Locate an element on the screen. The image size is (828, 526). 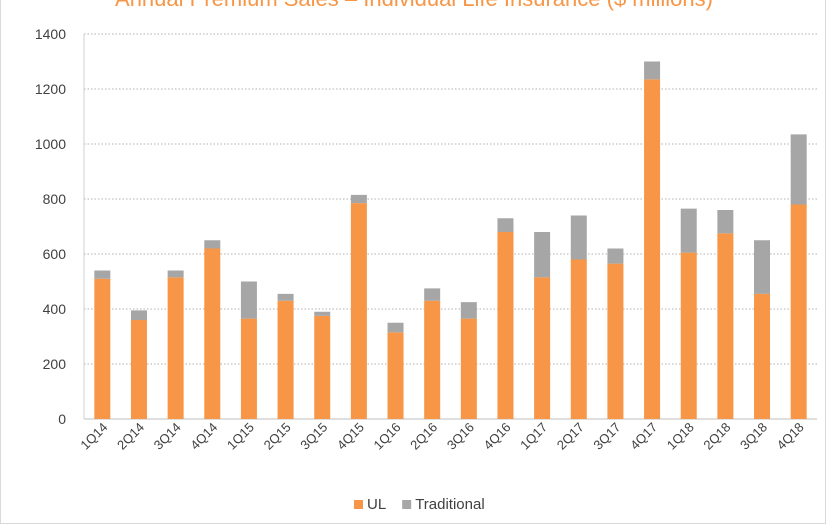
y-tick-label: 200 is located at coordinates (55, 364).